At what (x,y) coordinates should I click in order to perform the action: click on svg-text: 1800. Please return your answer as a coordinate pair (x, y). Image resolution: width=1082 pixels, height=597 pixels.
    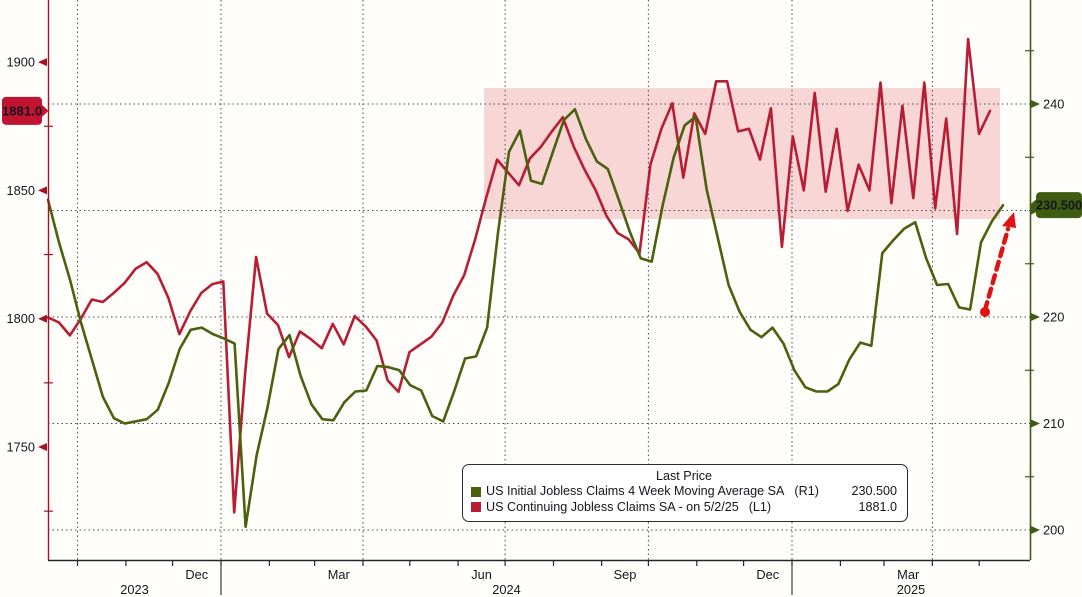
    Looking at the image, I should click on (21, 318).